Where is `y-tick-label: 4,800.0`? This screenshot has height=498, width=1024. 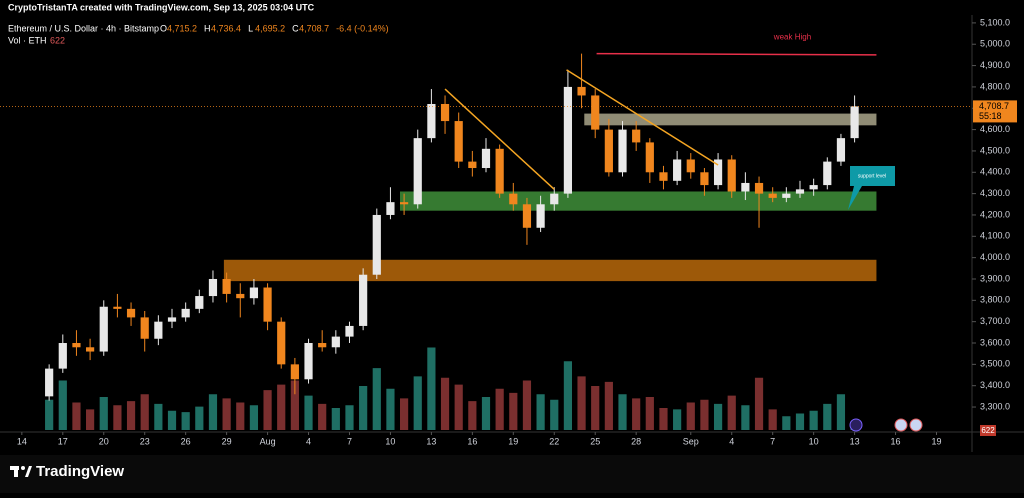
y-tick-label: 4,800.0 is located at coordinates (995, 86).